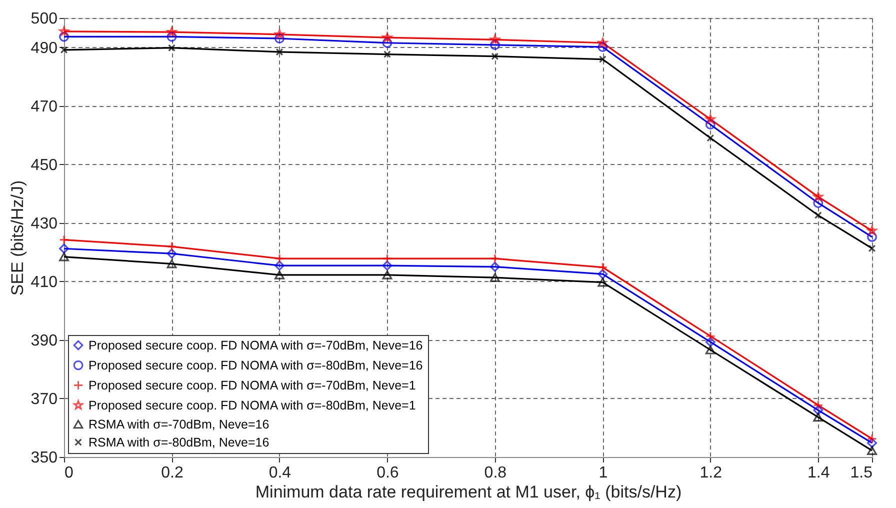 Image resolution: width=896 pixels, height=508 pixels. I want to click on x-tick-label: 1, so click(603, 473).